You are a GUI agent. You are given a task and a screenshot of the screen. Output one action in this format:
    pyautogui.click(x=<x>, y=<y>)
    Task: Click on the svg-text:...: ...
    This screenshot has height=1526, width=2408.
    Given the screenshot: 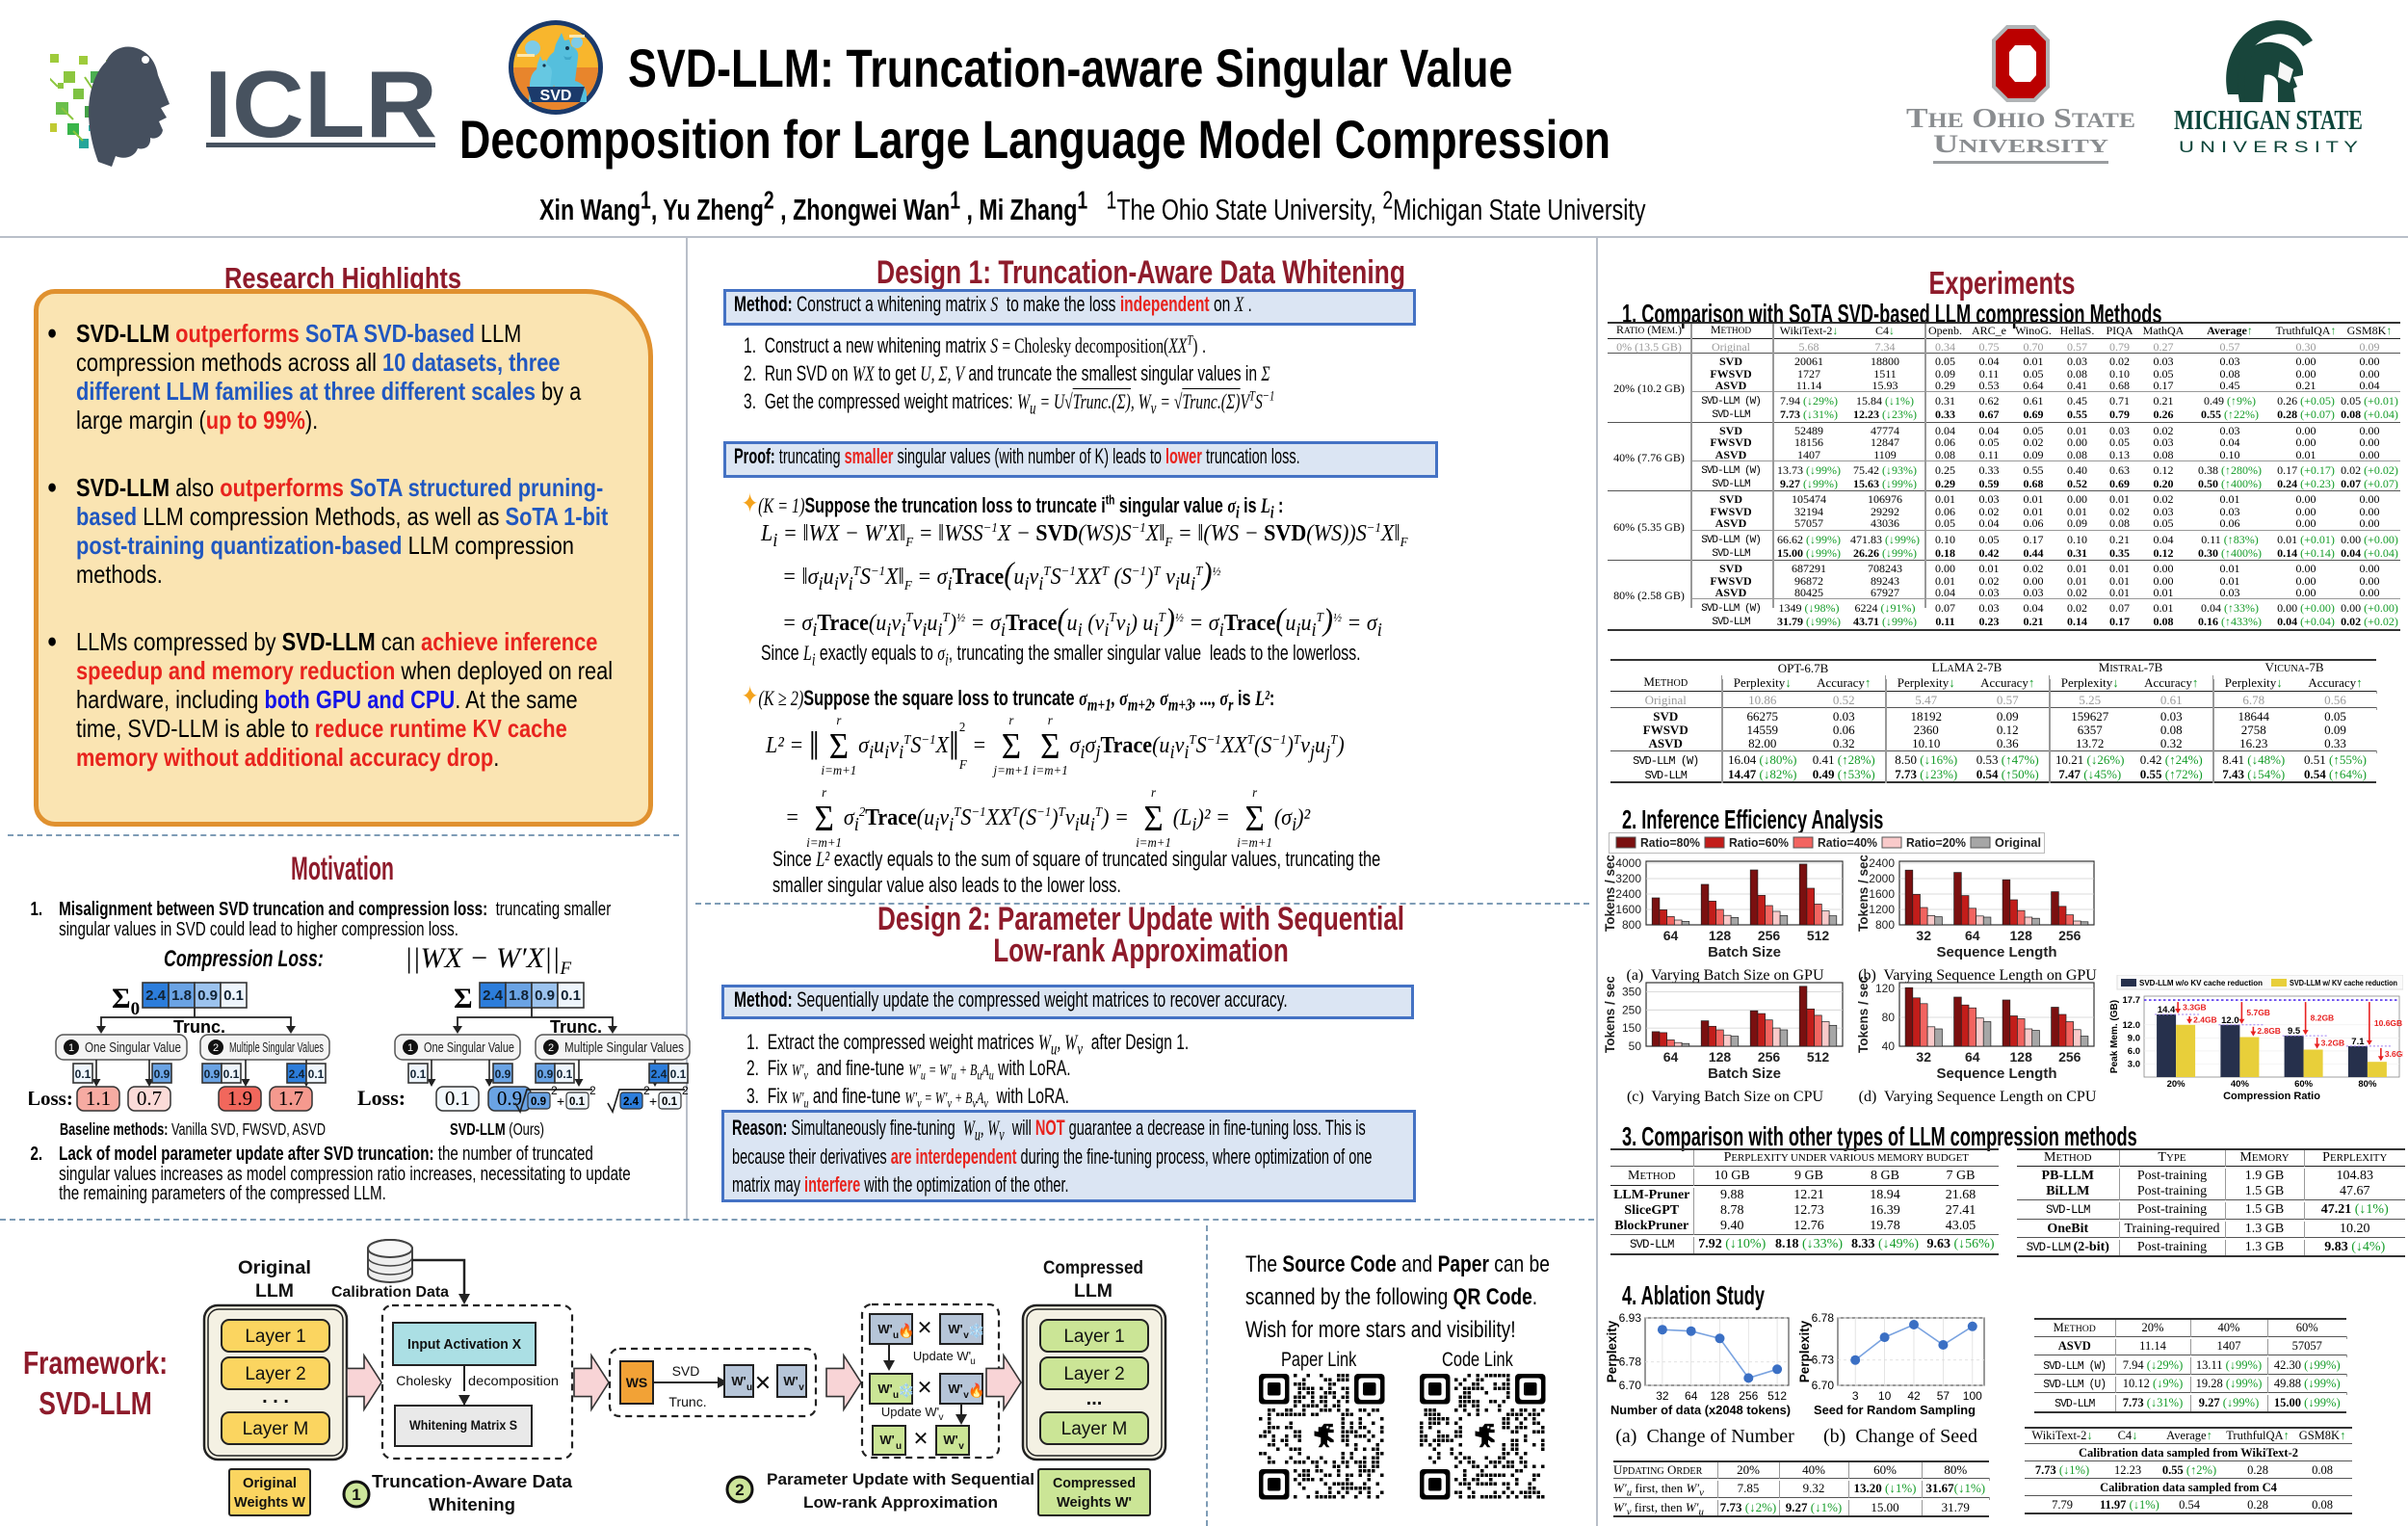 What is the action you would take?
    pyautogui.click(x=1094, y=1398)
    